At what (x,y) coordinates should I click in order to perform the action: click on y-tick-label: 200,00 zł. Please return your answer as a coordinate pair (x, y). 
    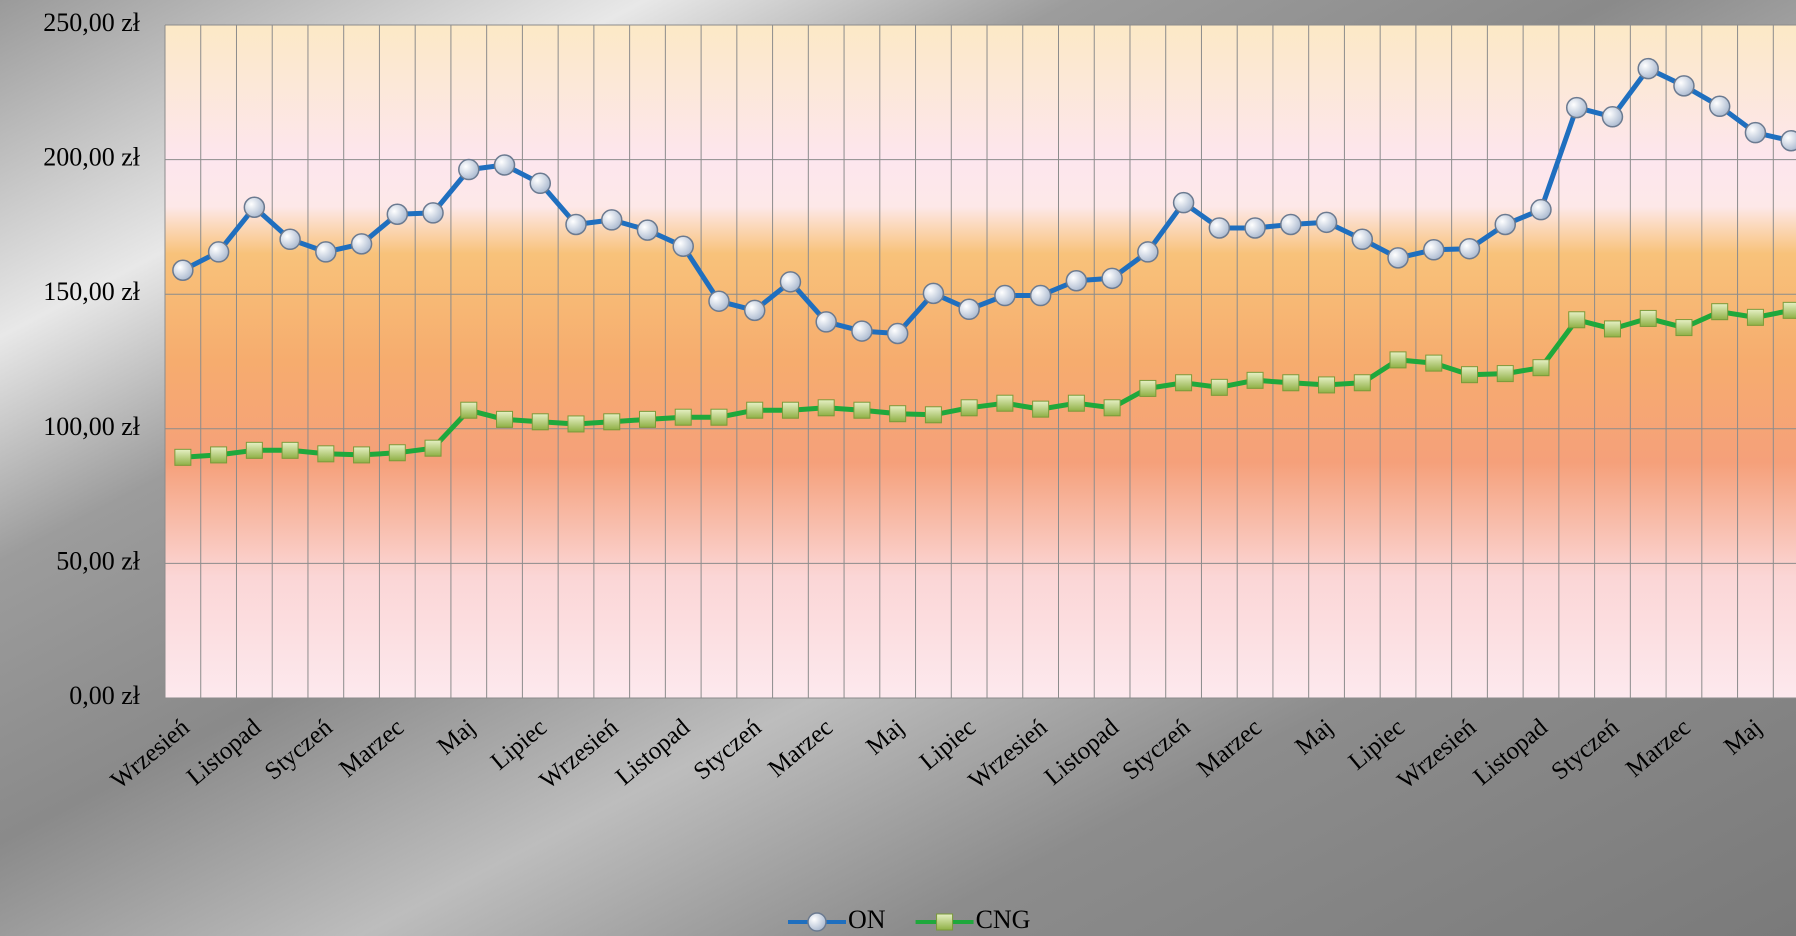
    Looking at the image, I should click on (92, 157).